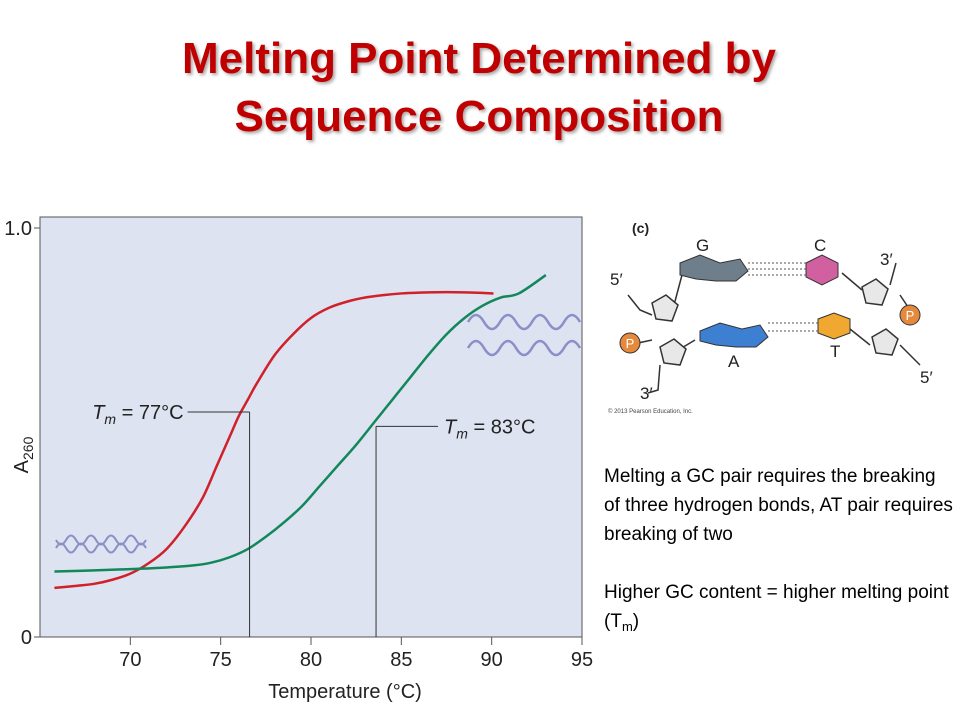  What do you see at coordinates (137, 414) in the screenshot?
I see `tm-annotation-label: Tm = 77°C` at bounding box center [137, 414].